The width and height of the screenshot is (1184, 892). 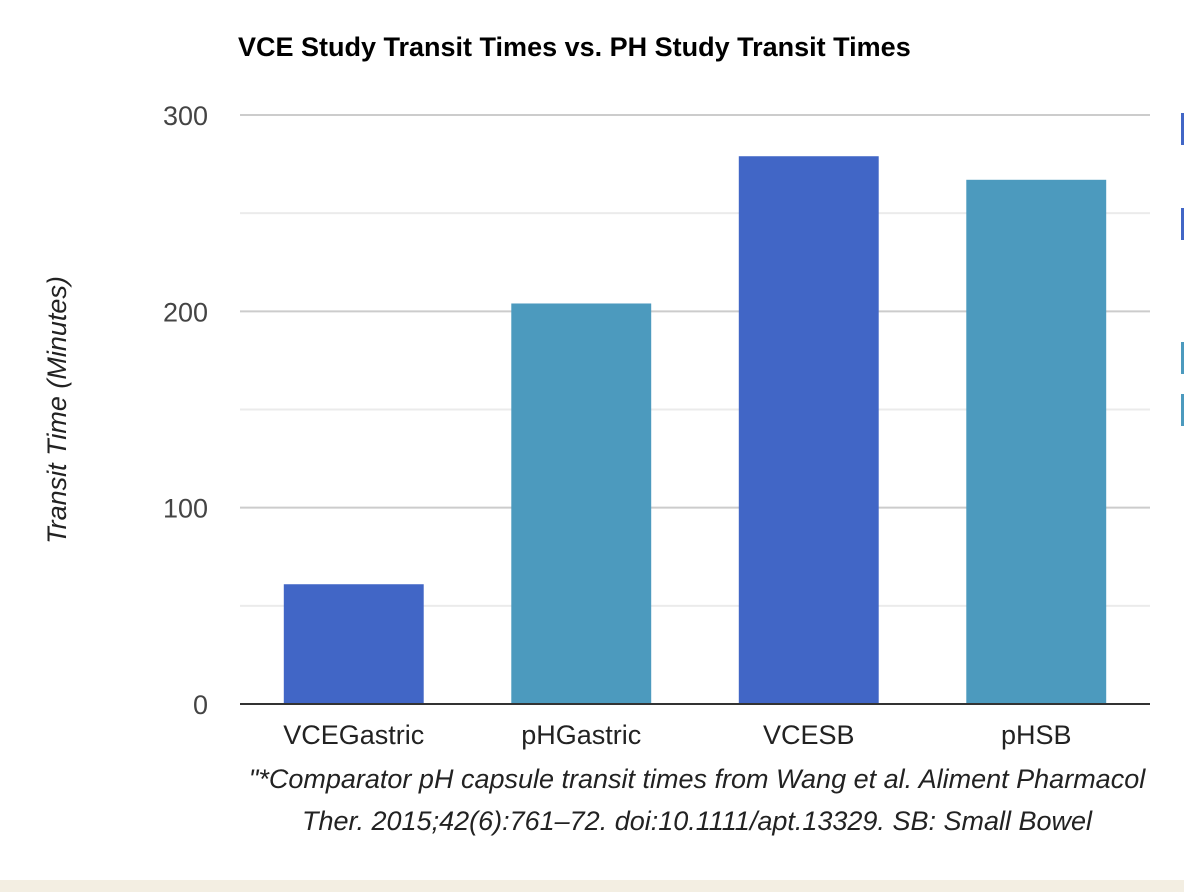 What do you see at coordinates (57, 410) in the screenshot?
I see `y-axis-title: Transit Time (Minutes)` at bounding box center [57, 410].